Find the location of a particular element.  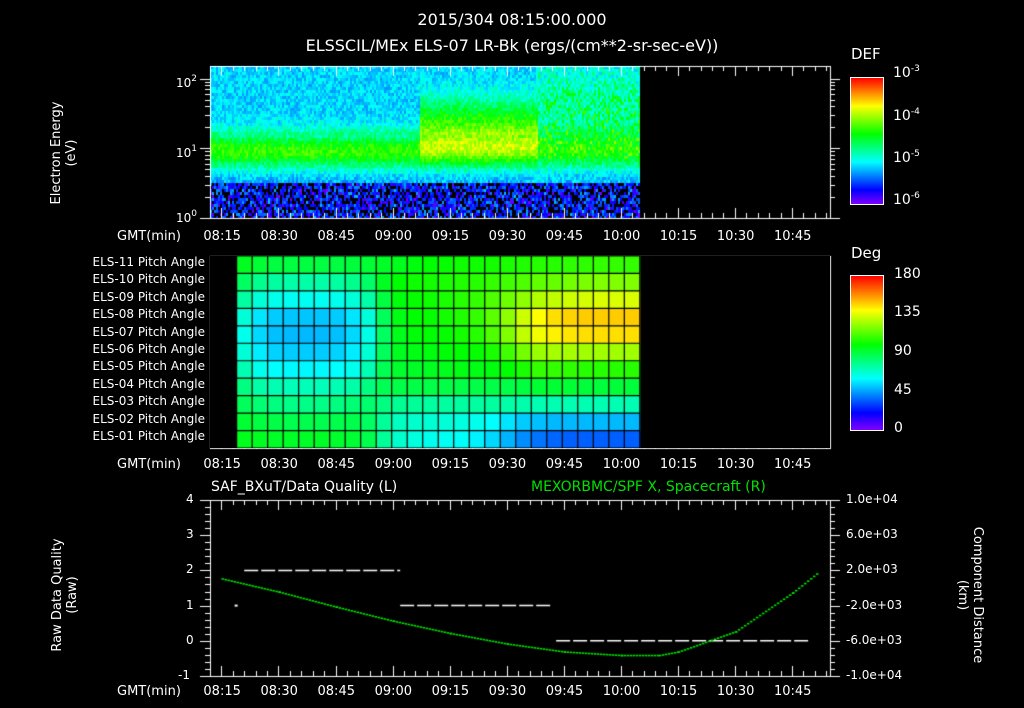

colorbar1-label: 10-5 is located at coordinates (906, 157).